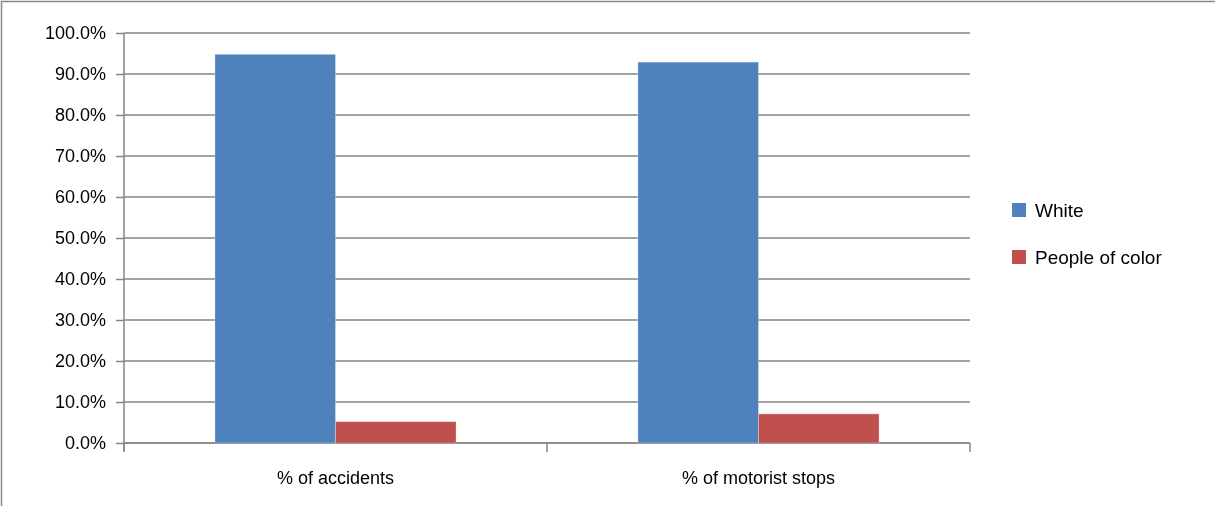  What do you see at coordinates (80, 115) in the screenshot?
I see `y-tick-label: 80.0%` at bounding box center [80, 115].